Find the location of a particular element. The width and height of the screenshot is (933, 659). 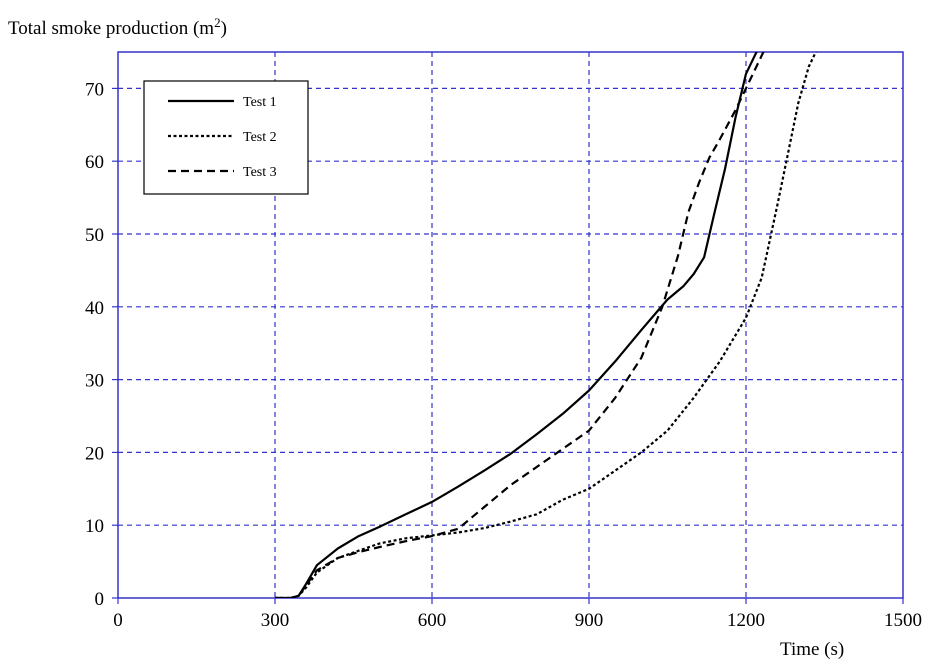

legend: Test 1 Test 2 Test 3 is located at coordinates (226, 137).